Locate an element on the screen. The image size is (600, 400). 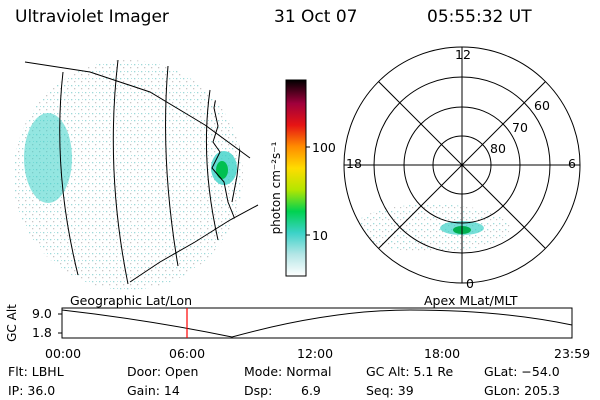
altitude-curve is located at coordinates (317, 323).